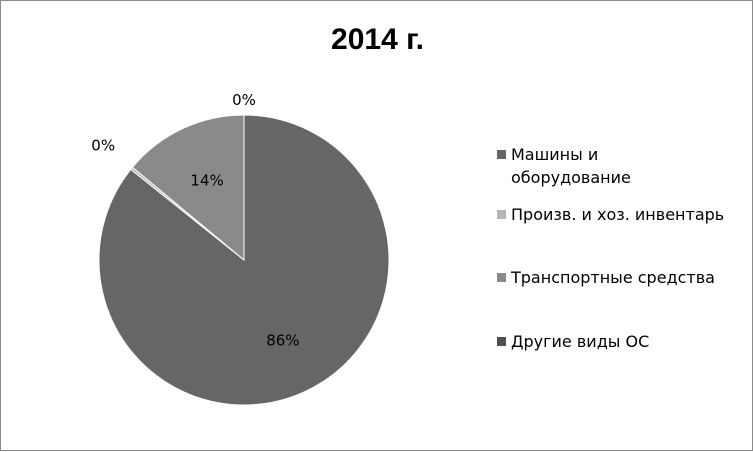 The height and width of the screenshot is (452, 753). Describe the element at coordinates (501, 154) in the screenshot. I see `legend-swatch-machines` at that location.